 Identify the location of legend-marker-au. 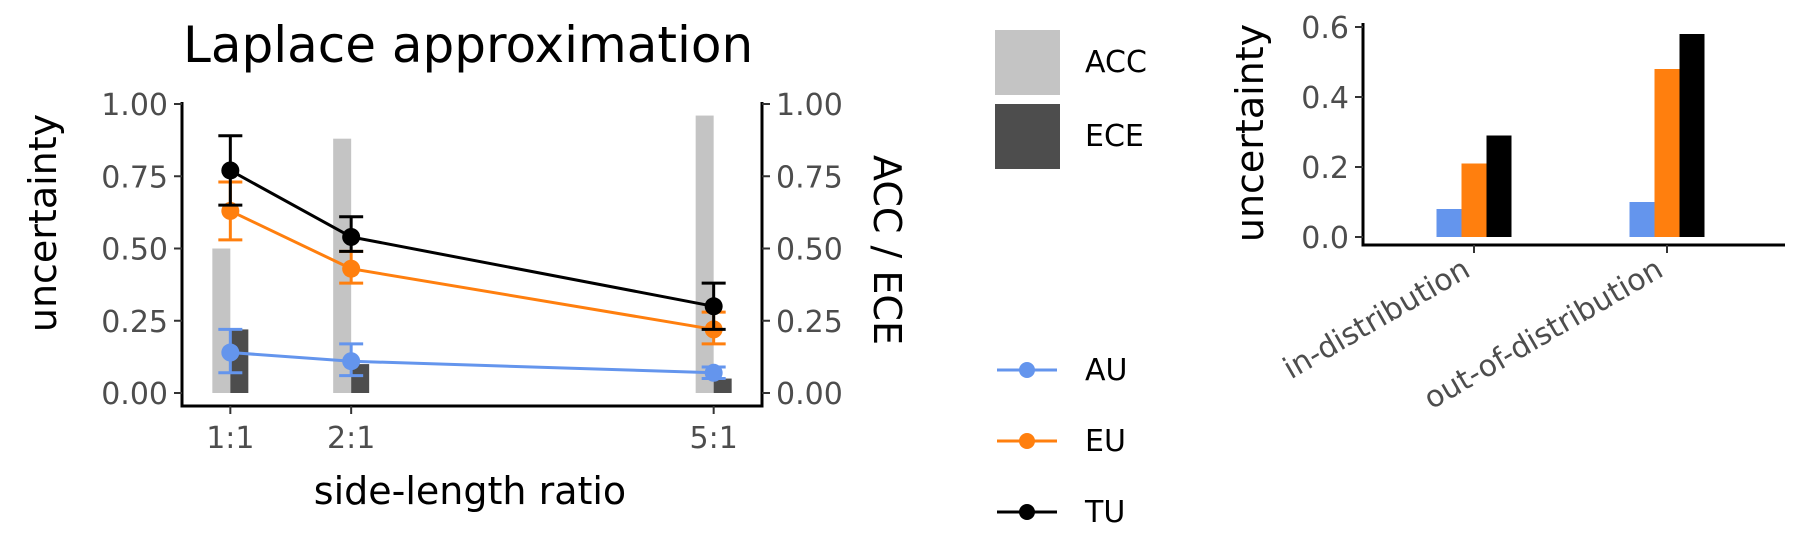
(1027, 370).